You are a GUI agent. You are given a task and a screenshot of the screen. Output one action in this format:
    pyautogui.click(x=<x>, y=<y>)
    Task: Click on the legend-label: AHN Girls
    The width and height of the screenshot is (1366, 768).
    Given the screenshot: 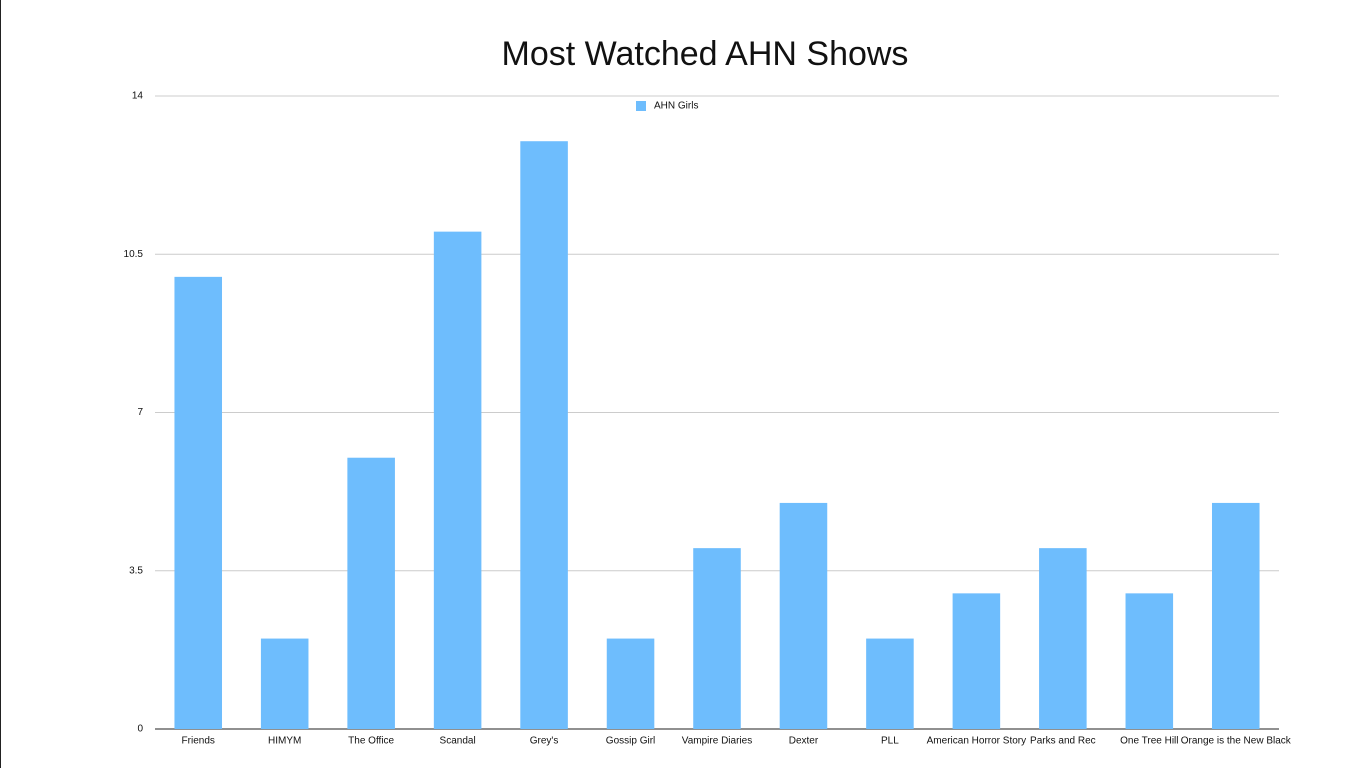 What is the action you would take?
    pyautogui.click(x=676, y=106)
    